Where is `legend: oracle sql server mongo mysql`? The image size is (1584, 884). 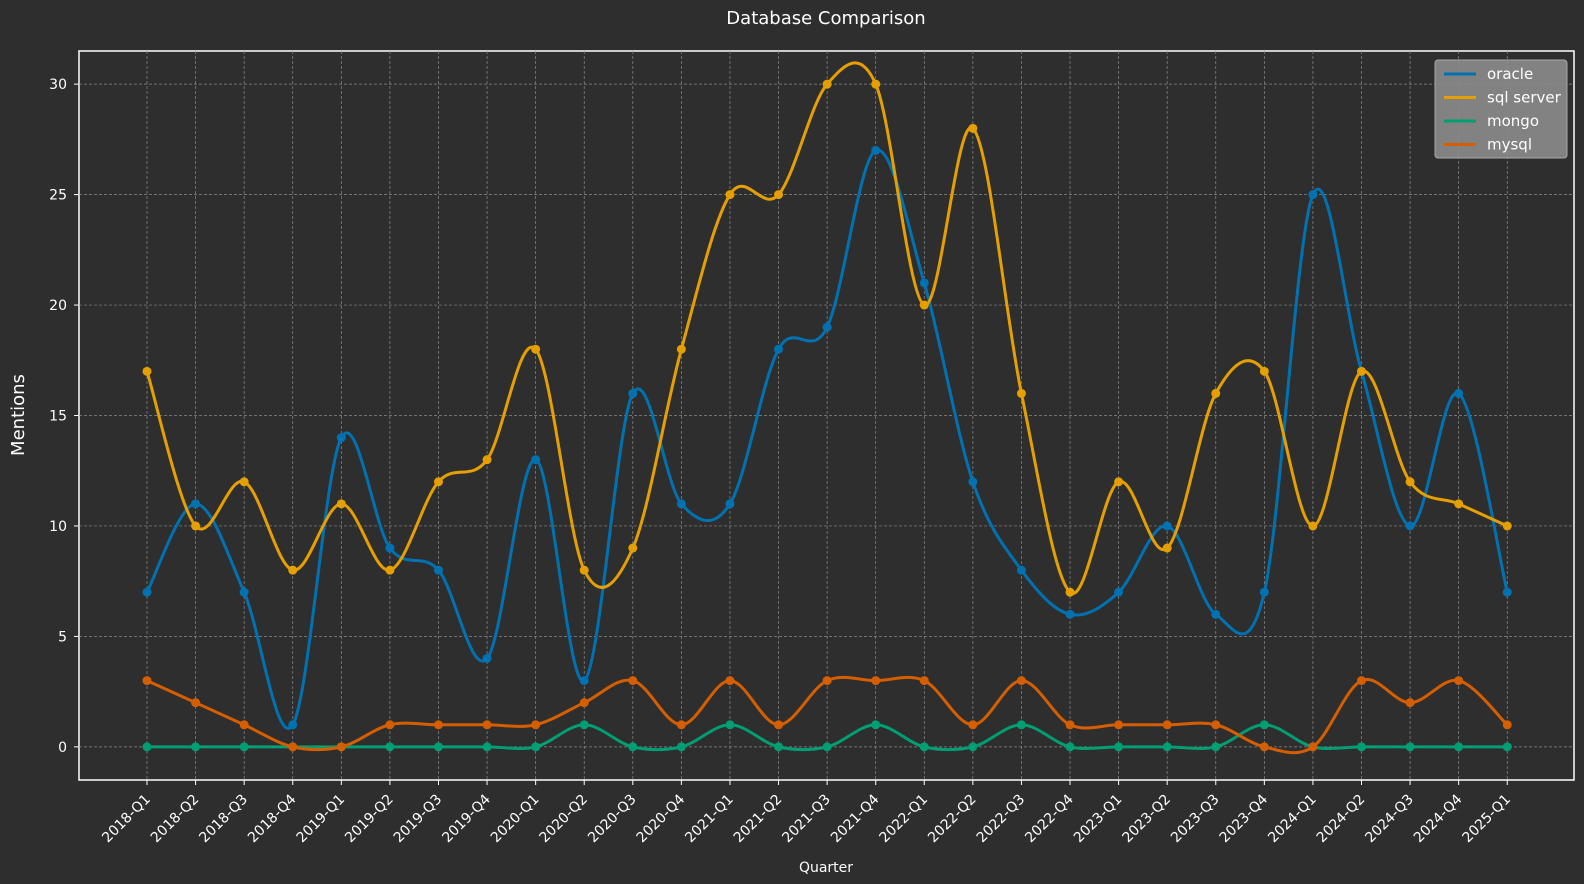 legend: oracle sql server mongo mysql is located at coordinates (1501, 109).